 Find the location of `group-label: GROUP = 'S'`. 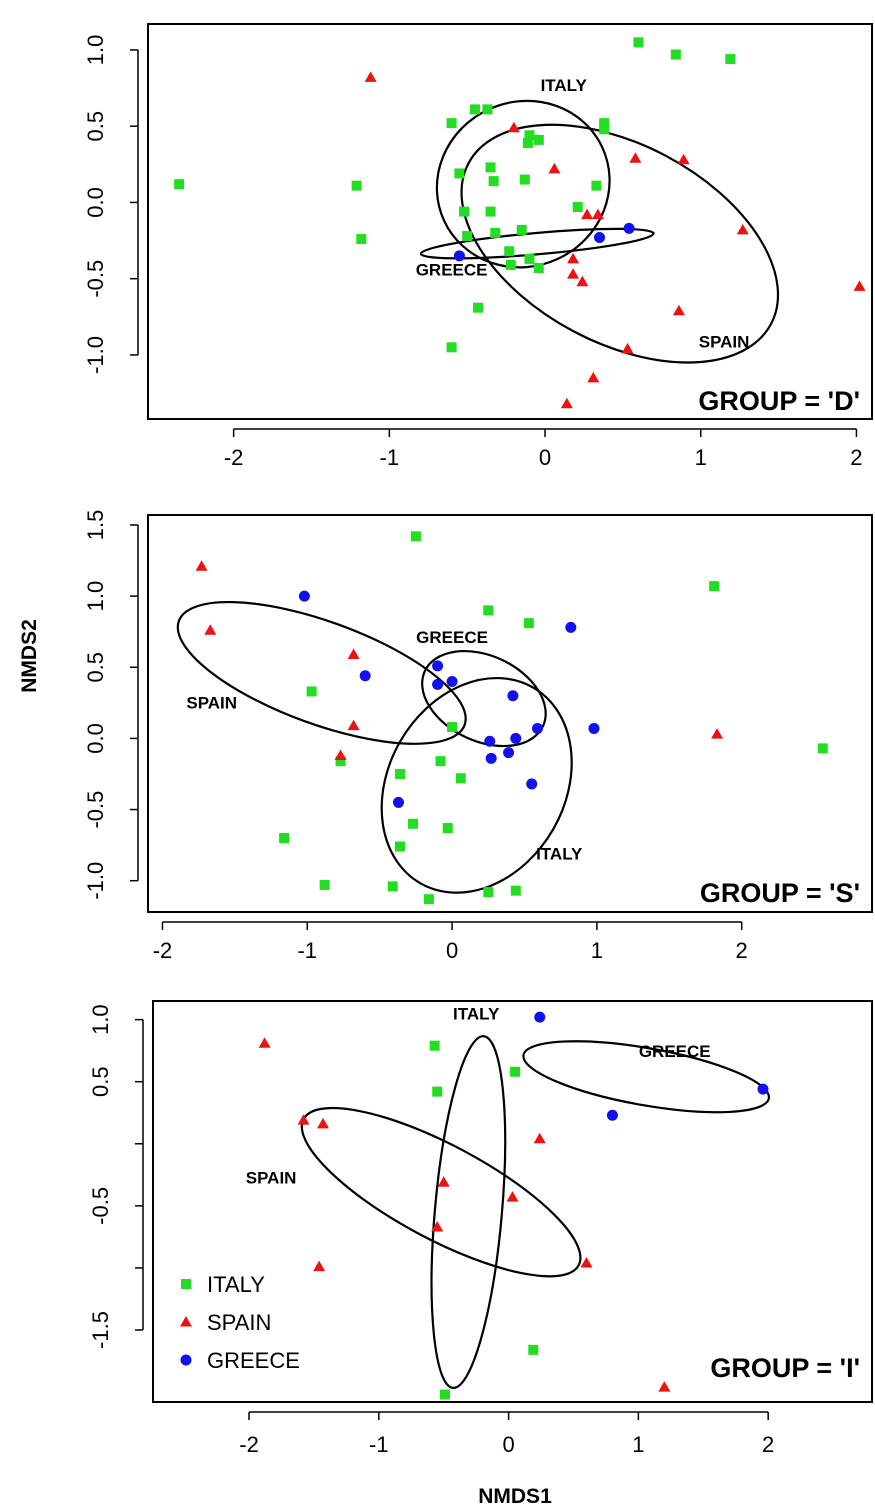

group-label: GROUP = 'S' is located at coordinates (780, 893).